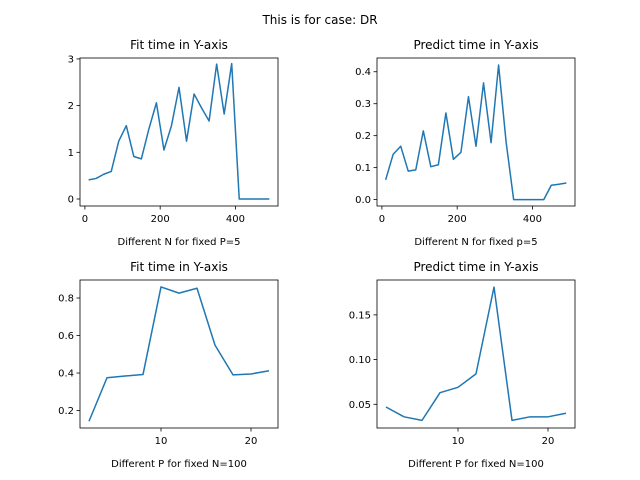  What do you see at coordinates (71, 199) in the screenshot?
I see `y-tick-label: 0` at bounding box center [71, 199].